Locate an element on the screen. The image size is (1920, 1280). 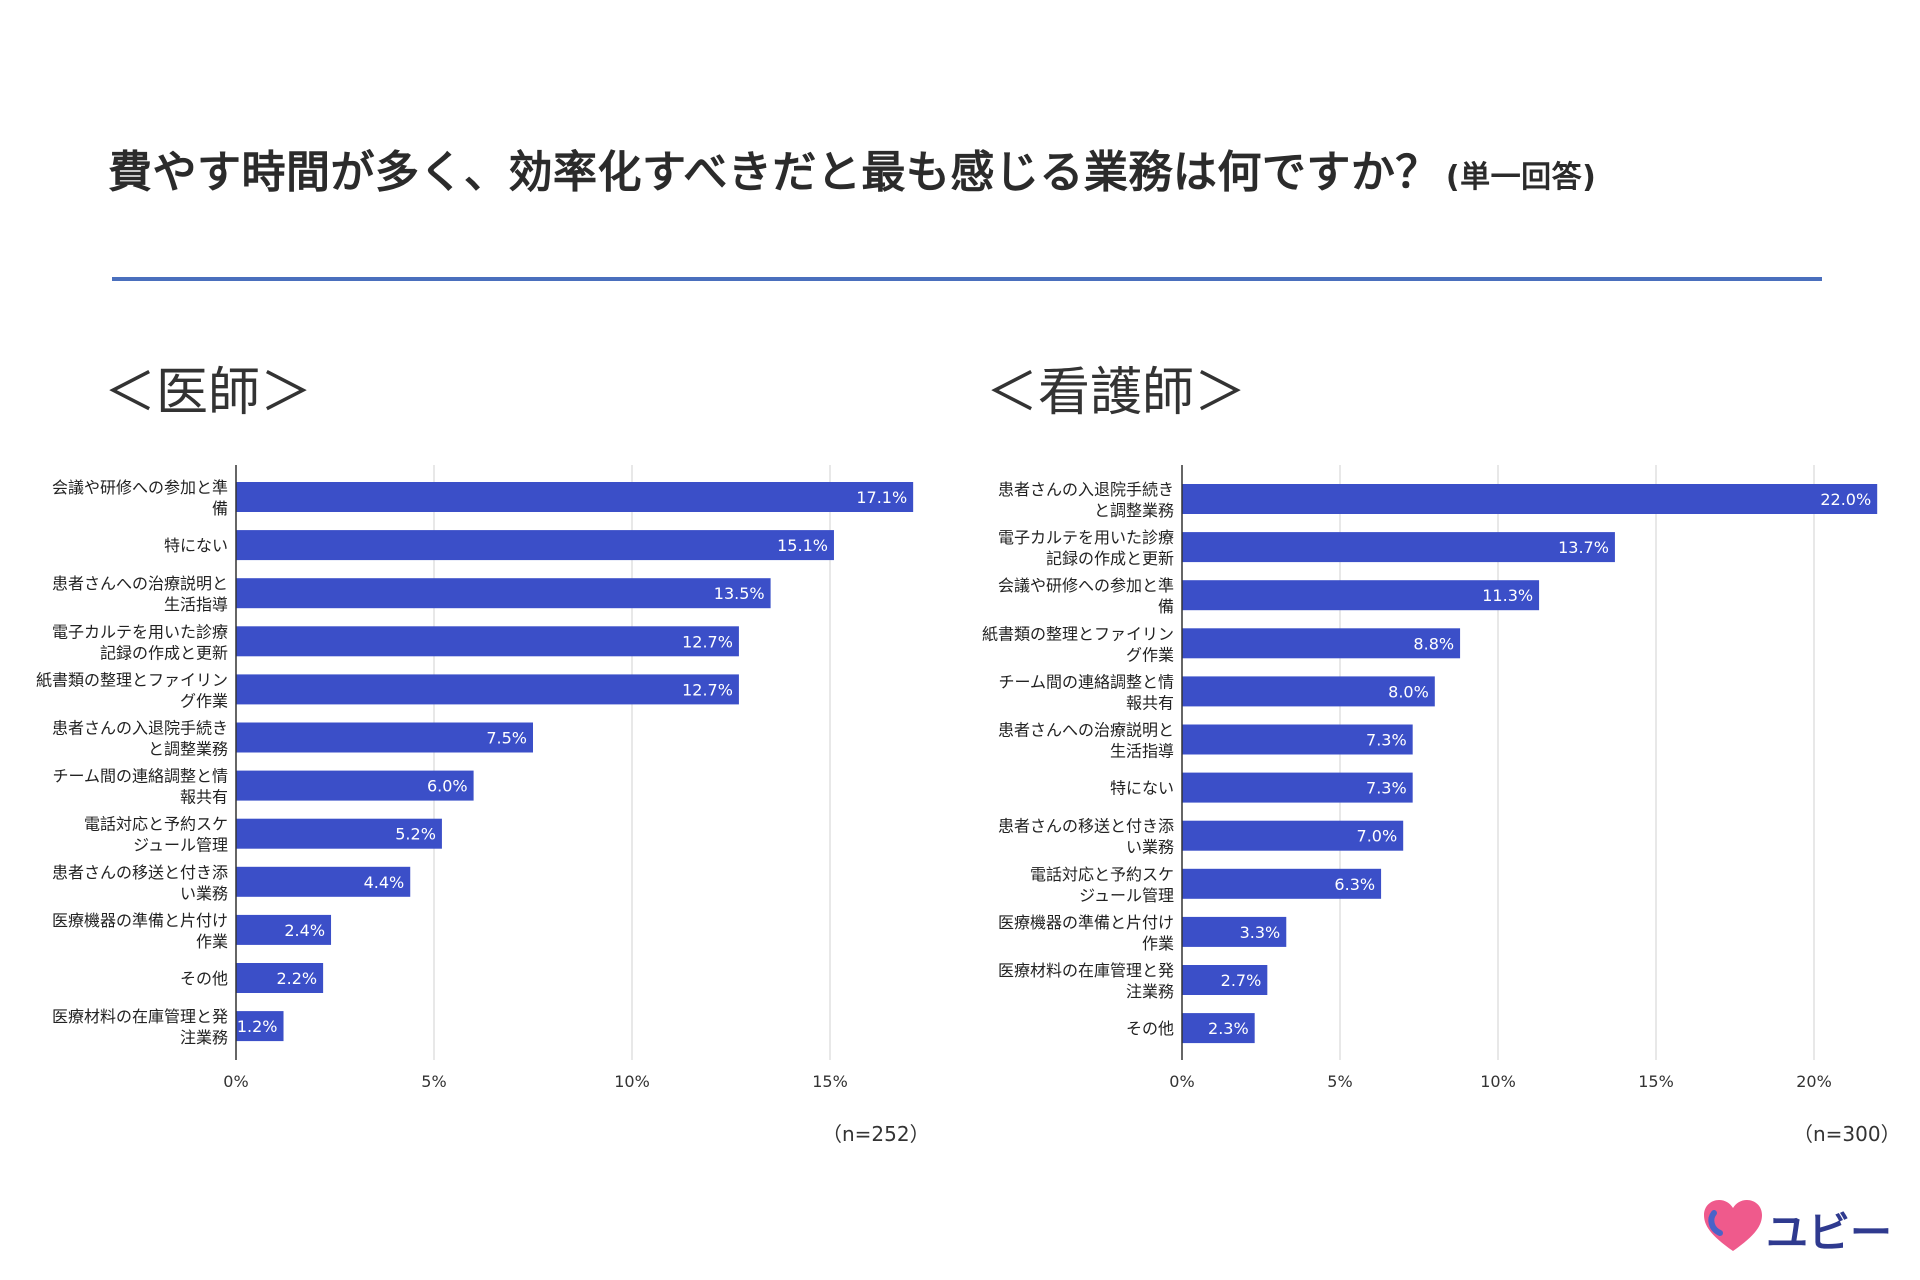
sample-size-doctors: （n=252） is located at coordinates (876, 1134).